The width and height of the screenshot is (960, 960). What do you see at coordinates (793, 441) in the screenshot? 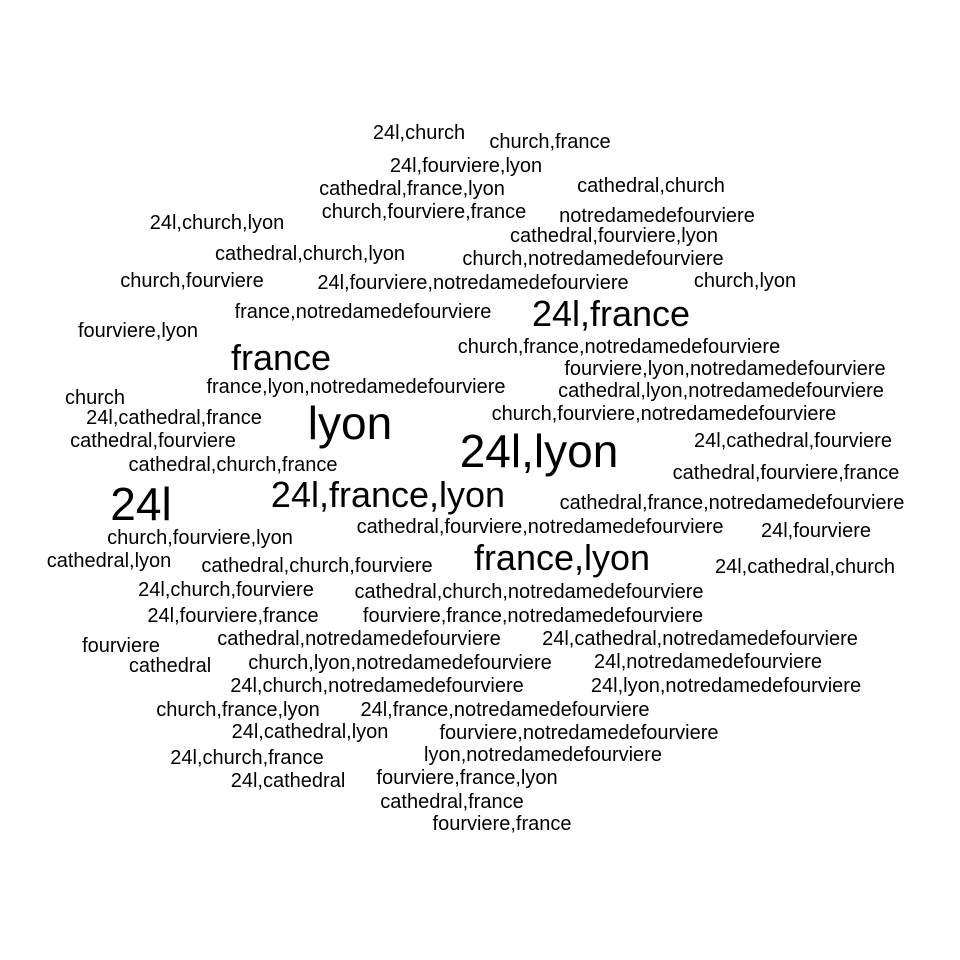
I see `cloud-word: 24l,cathedral,fourviere` at bounding box center [793, 441].